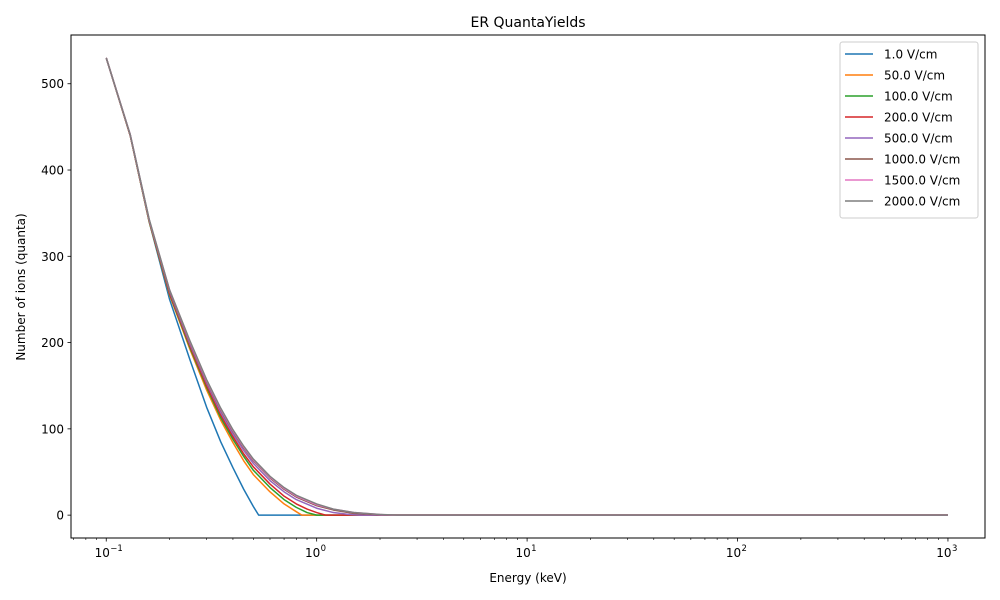 Image resolution: width=1000 pixels, height=600 pixels. What do you see at coordinates (52, 171) in the screenshot?
I see `y-tick-label-4: 400` at bounding box center [52, 171].